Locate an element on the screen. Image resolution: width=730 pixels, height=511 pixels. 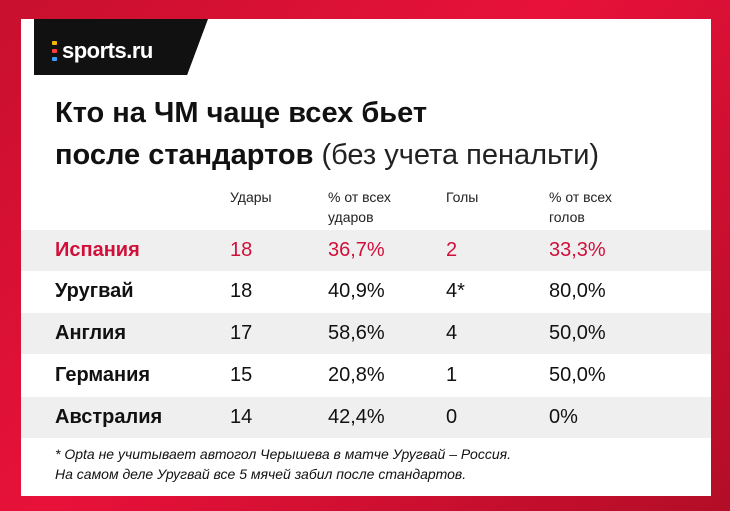
header-goals-pct-line2: голов is located at coordinates (567, 217).